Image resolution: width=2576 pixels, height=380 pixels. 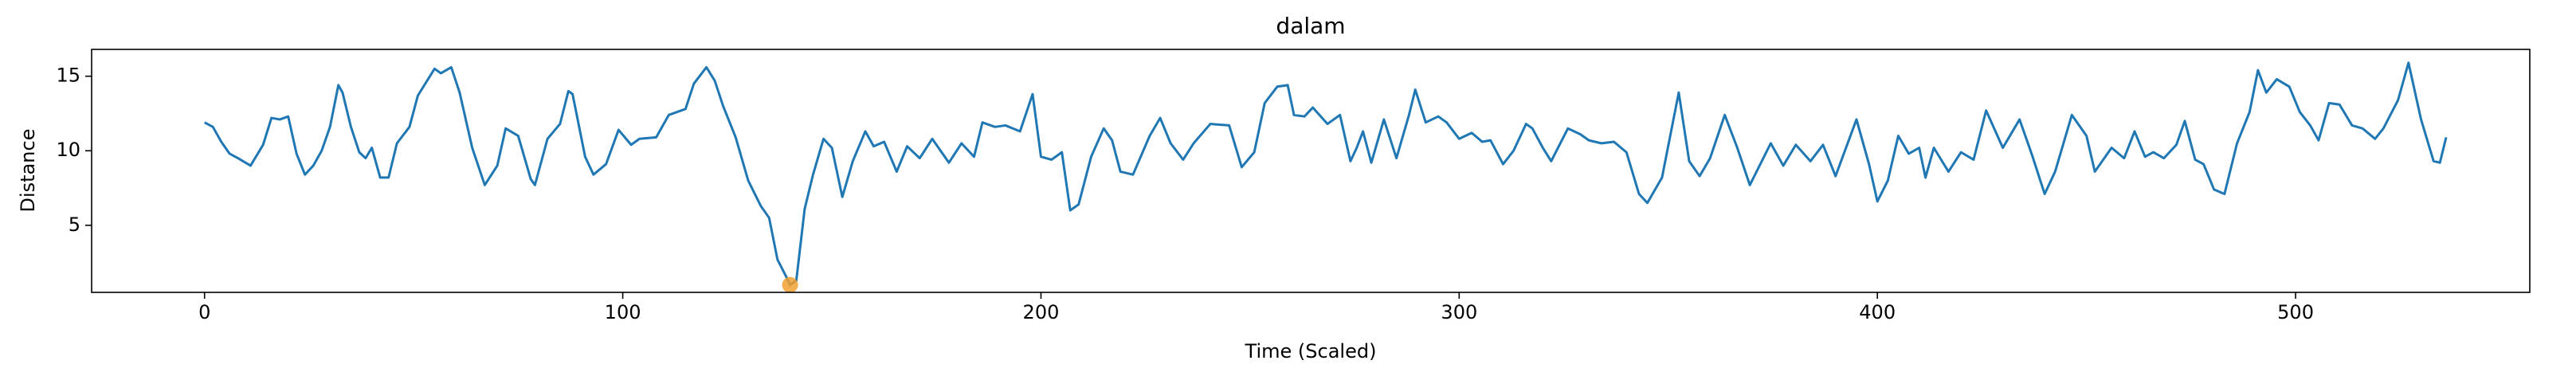 What do you see at coordinates (204, 312) in the screenshot?
I see `x-tick-label: 0` at bounding box center [204, 312].